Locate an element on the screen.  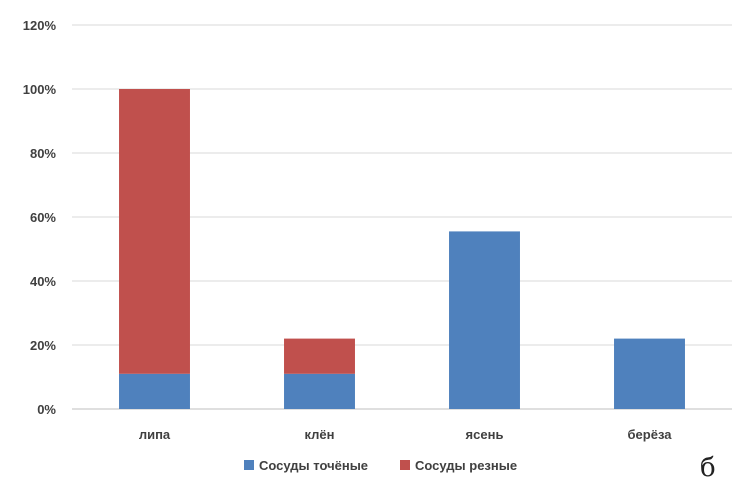
y-axis-ticks: 0% 20% 40% 60% 80% 100% 120% is located at coordinates (40, 217).